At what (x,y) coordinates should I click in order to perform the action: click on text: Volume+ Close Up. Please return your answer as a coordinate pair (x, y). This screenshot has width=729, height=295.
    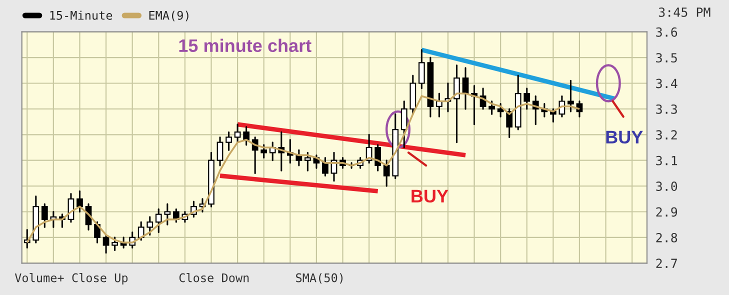
    Looking at the image, I should click on (71, 279).